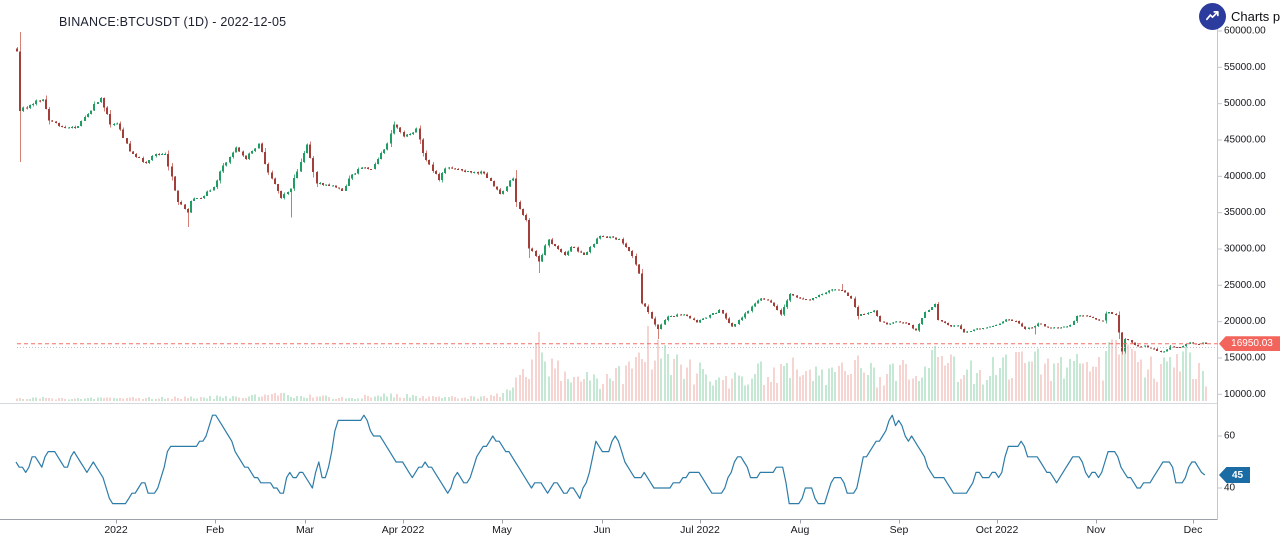  What do you see at coordinates (305, 530) in the screenshot?
I see `svg-text: Mar` at bounding box center [305, 530].